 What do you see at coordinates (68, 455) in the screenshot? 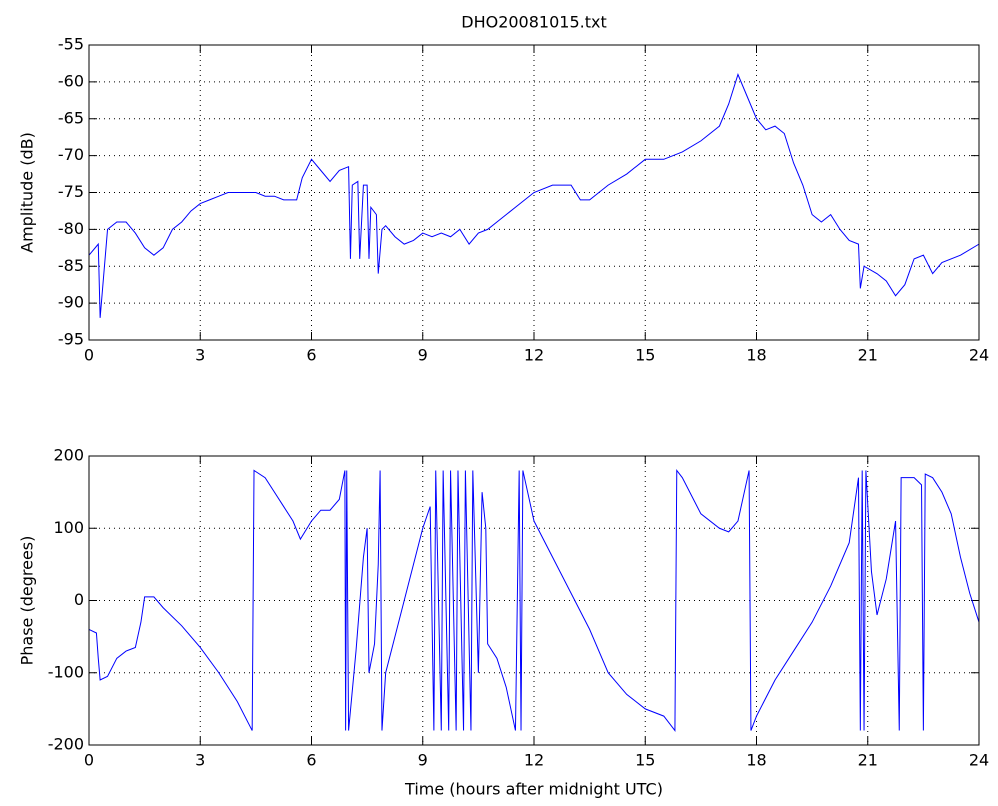
I see `y-tick-label: 200` at bounding box center [68, 455].